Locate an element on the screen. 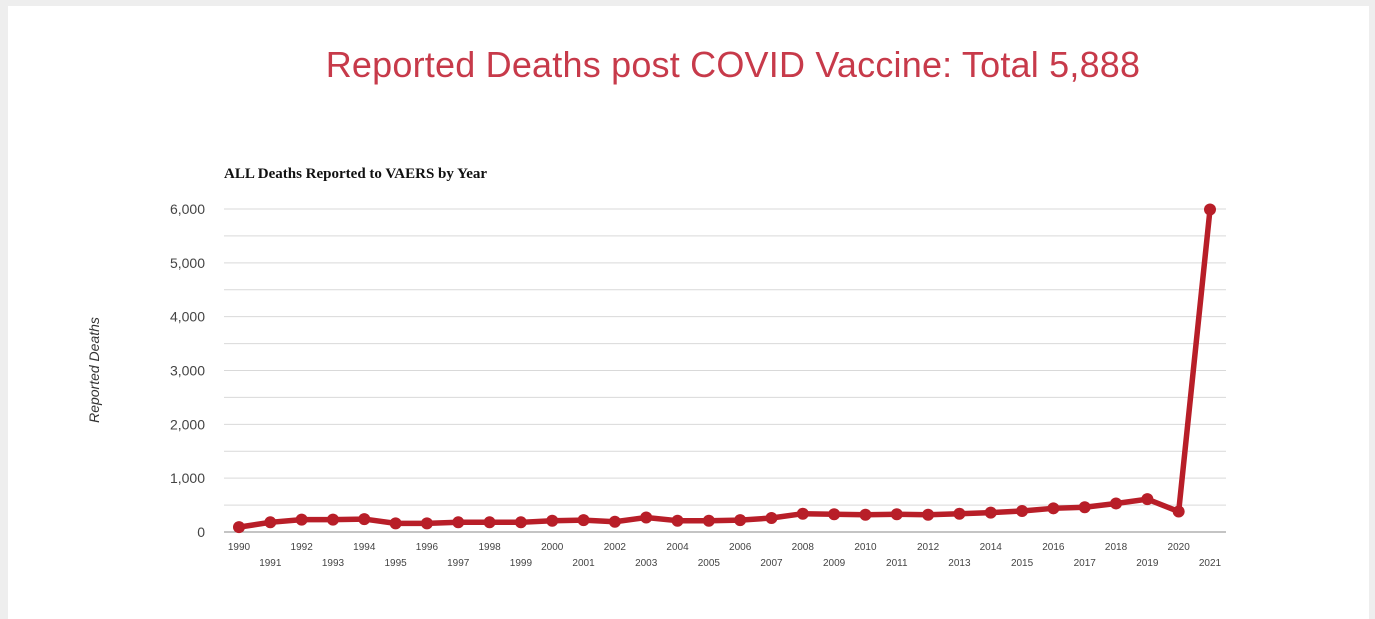  y-tick-label: 1,000 is located at coordinates (187, 478).